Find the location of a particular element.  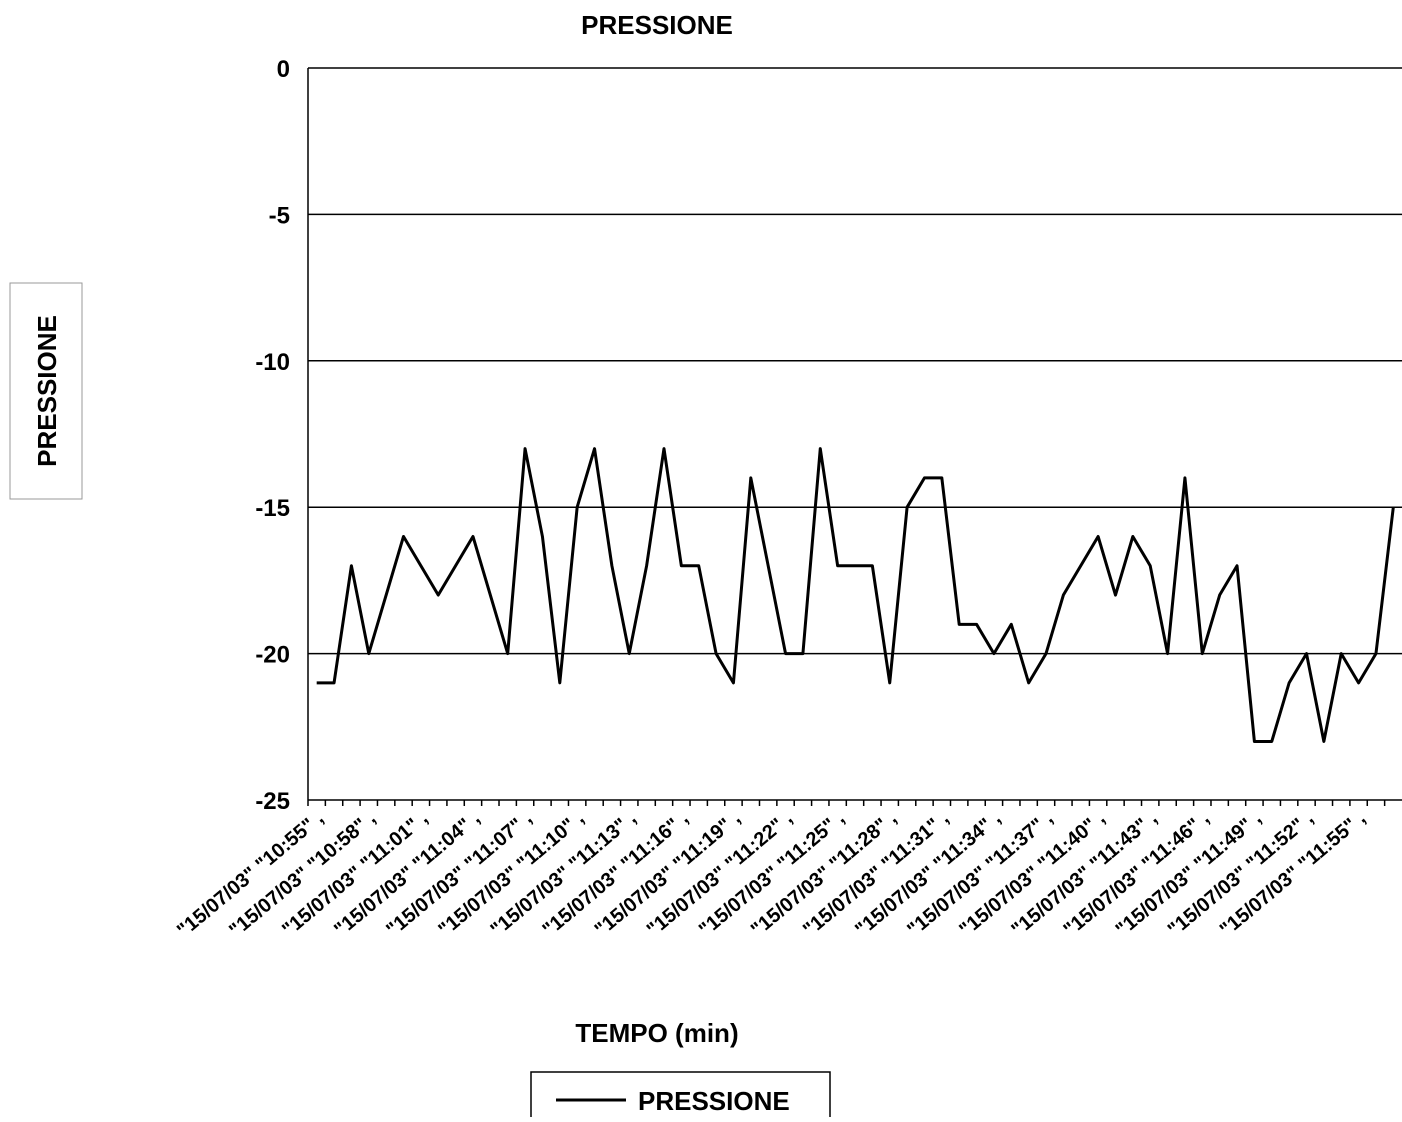

chart-title: PRESSIONE is located at coordinates (657, 25).